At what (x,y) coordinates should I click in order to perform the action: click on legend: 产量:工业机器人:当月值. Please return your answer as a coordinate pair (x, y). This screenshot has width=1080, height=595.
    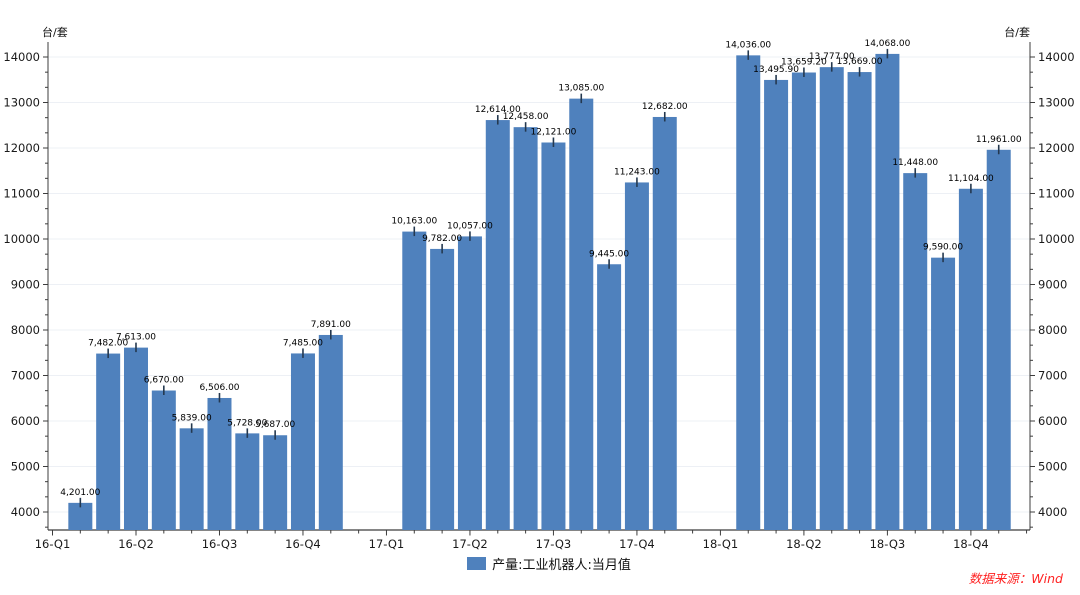
    Looking at the image, I should click on (540, 563).